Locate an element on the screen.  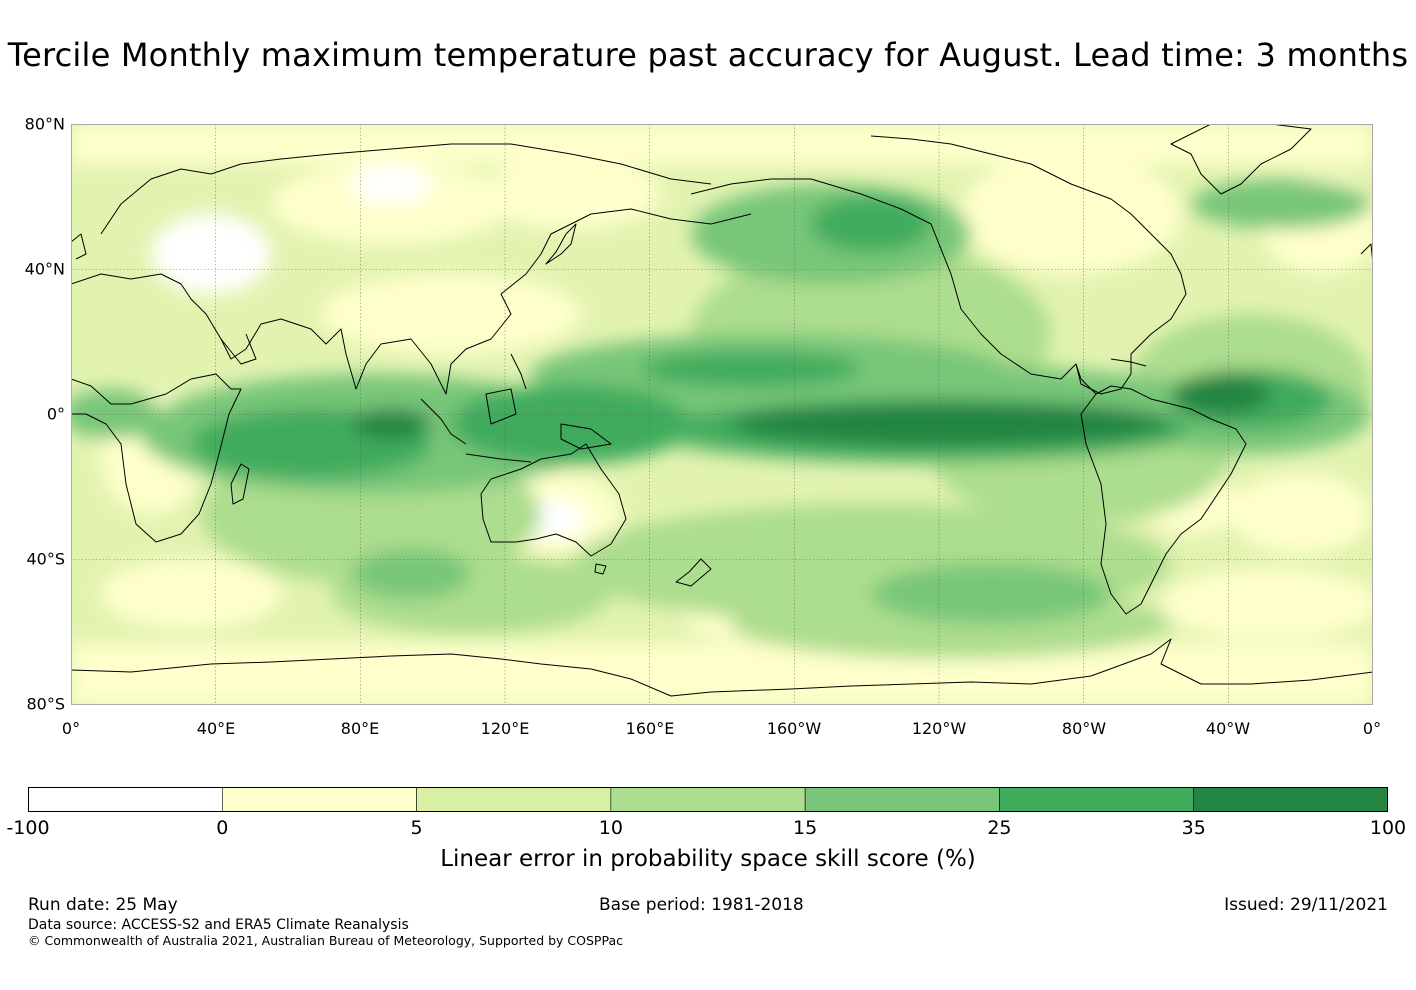
lon-label-160e: 160°E is located at coordinates (650, 728).